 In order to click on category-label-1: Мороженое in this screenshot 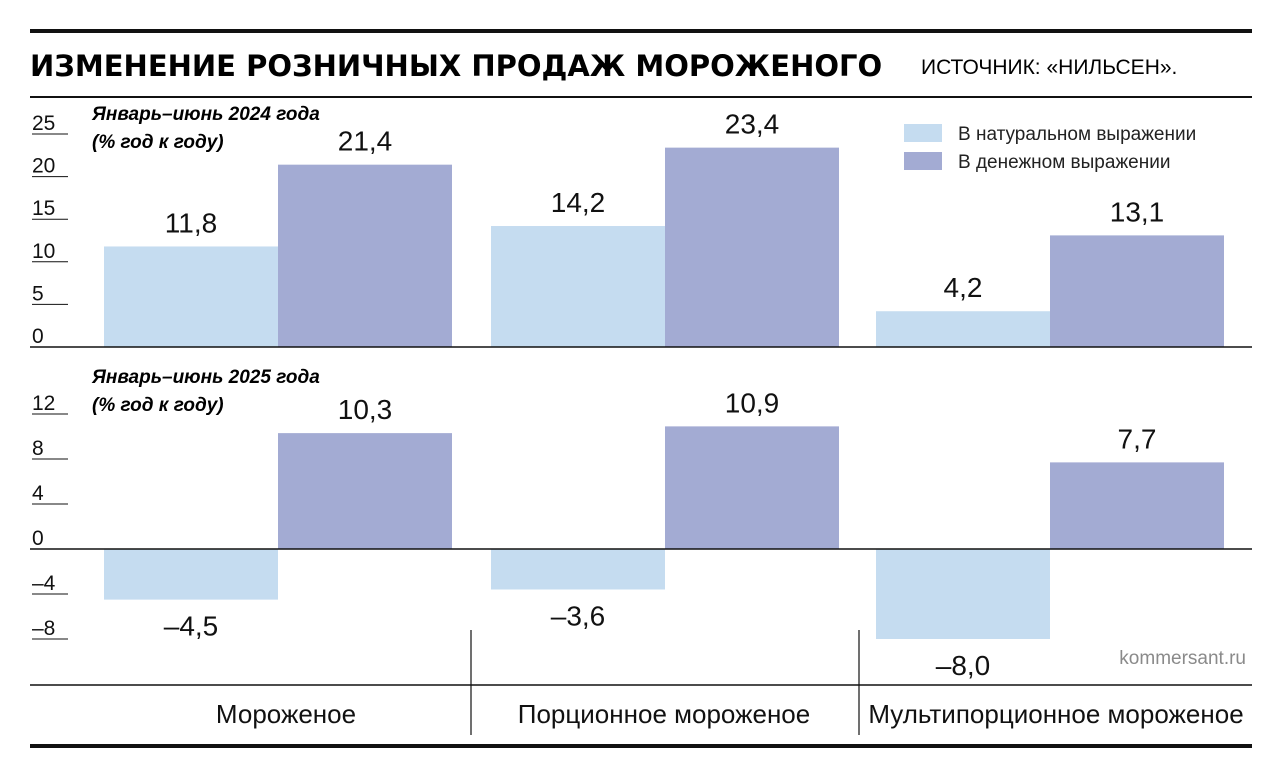, I will do `click(286, 714)`.